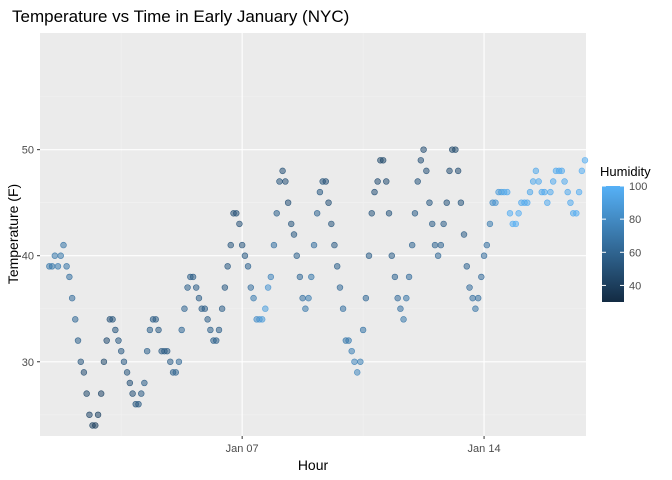 The width and height of the screenshot is (672, 480). What do you see at coordinates (635, 253) in the screenshot?
I see `legend-tick-label: 60` at bounding box center [635, 253].